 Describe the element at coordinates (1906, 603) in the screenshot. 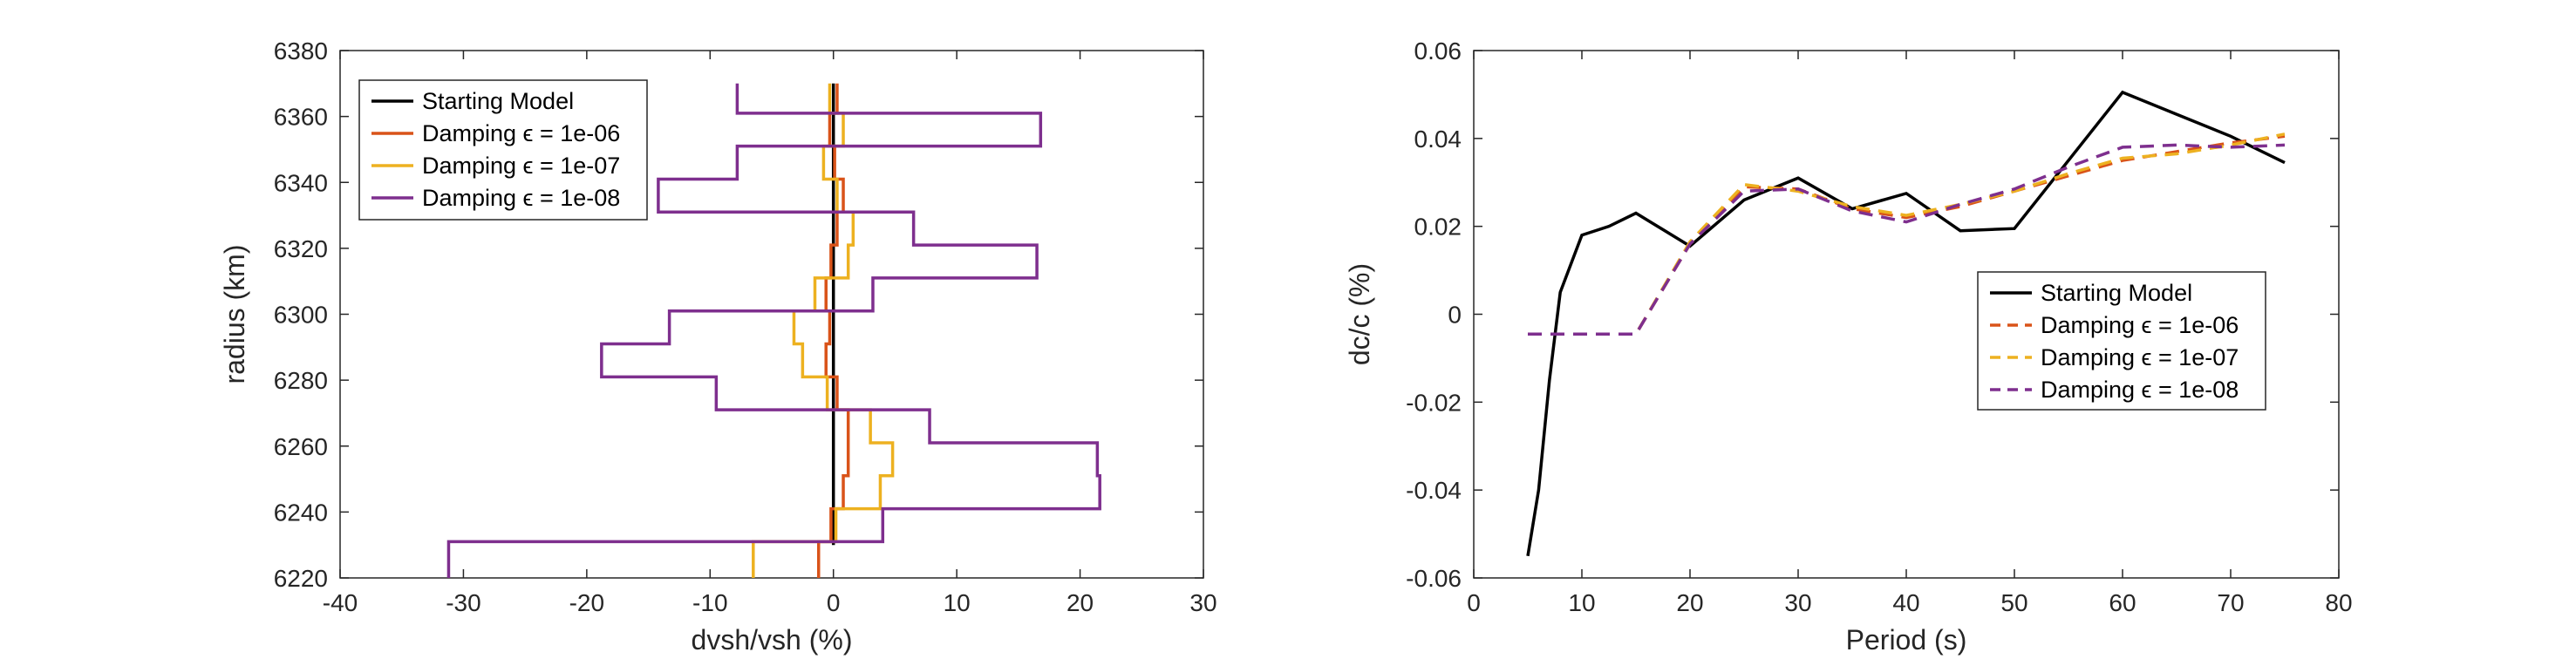

I see `x-tick-label: 40` at that location.